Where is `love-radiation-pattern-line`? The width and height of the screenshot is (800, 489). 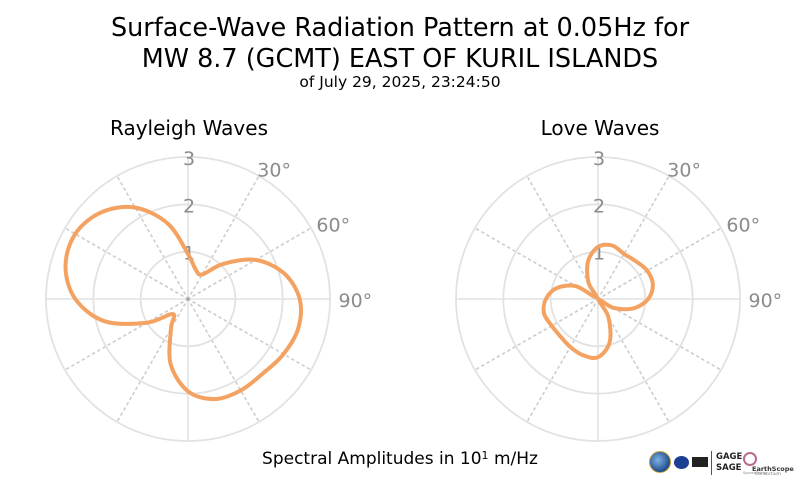
love-radiation-pattern-line is located at coordinates (598, 301).